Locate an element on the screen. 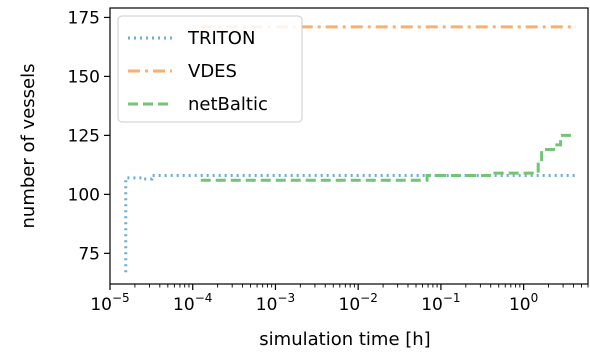 The height and width of the screenshot is (353, 590). x-tick-label: 10⁻³ is located at coordinates (275, 303).